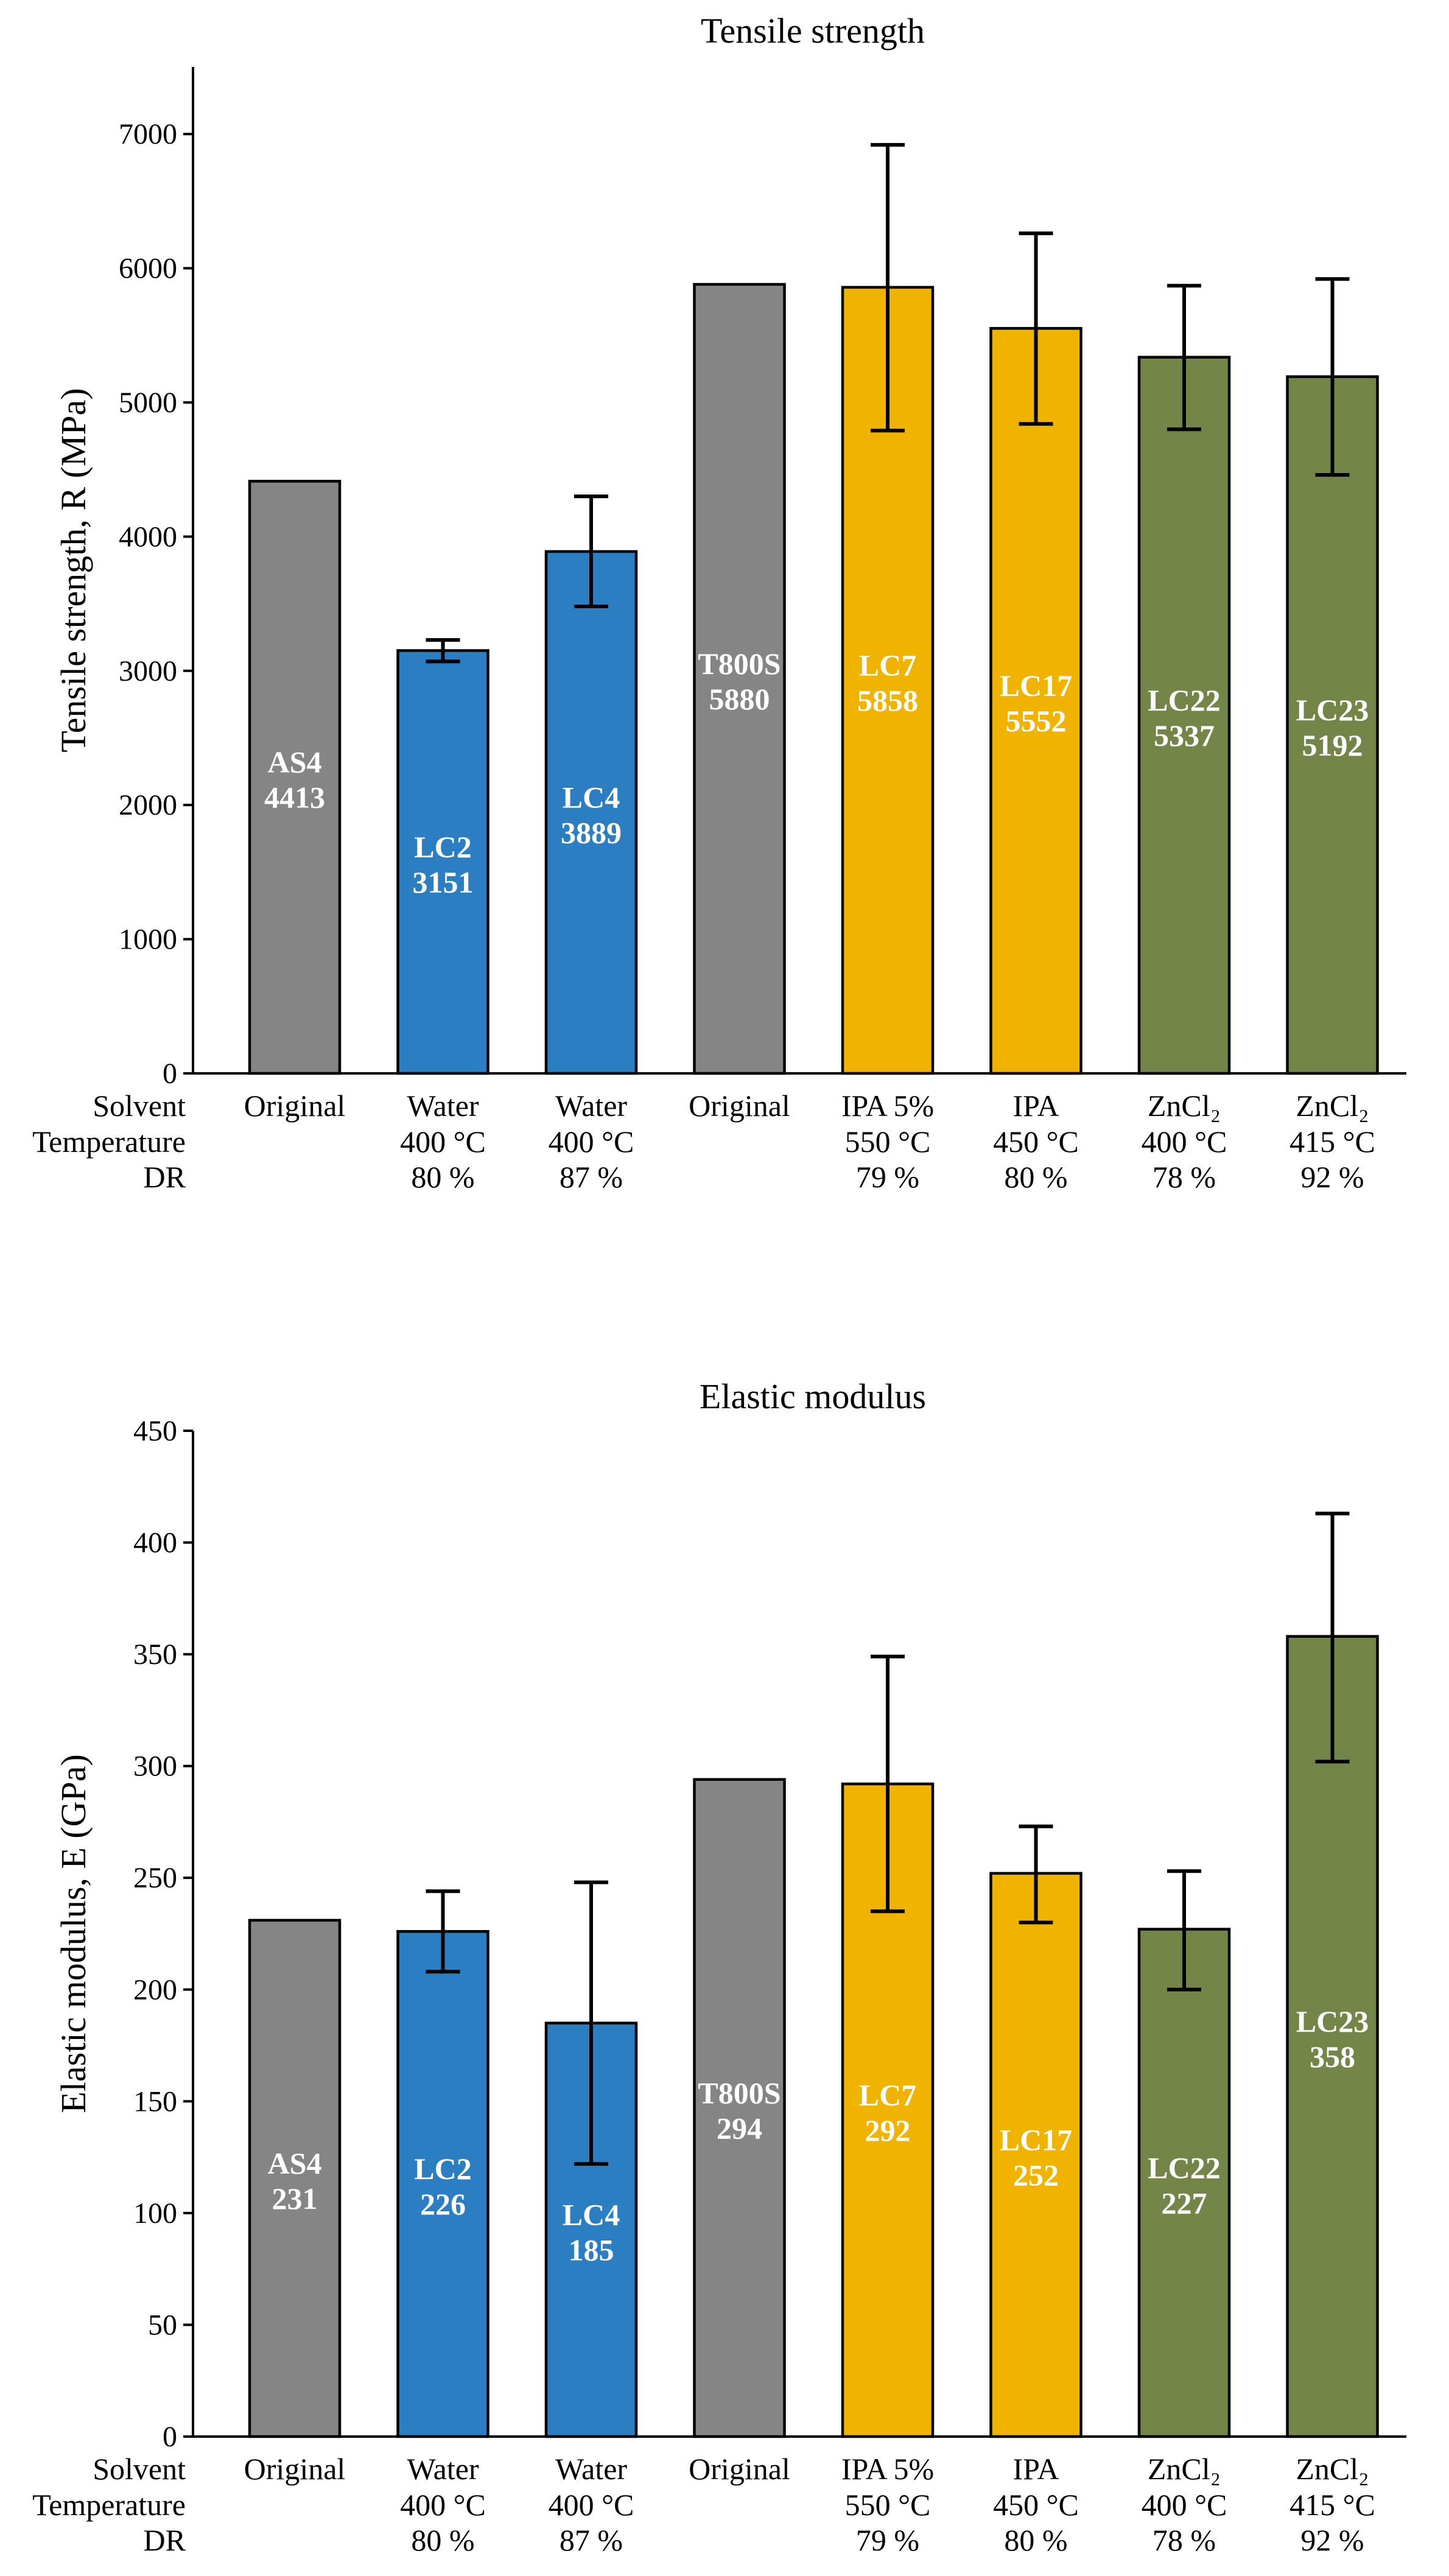  Describe the element at coordinates (148, 537) in the screenshot. I see `tensile-y-tick-label: 4000` at that location.